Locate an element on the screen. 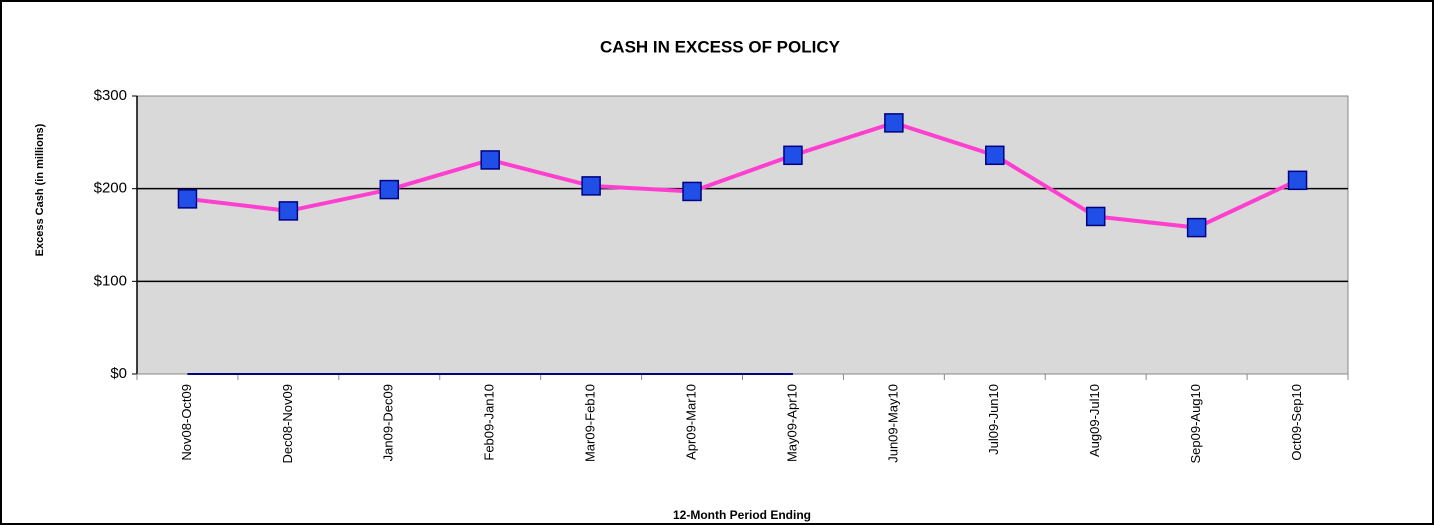 The height and width of the screenshot is (525, 1434). x-tick-label: Nov08-Oct09 is located at coordinates (186, 422).